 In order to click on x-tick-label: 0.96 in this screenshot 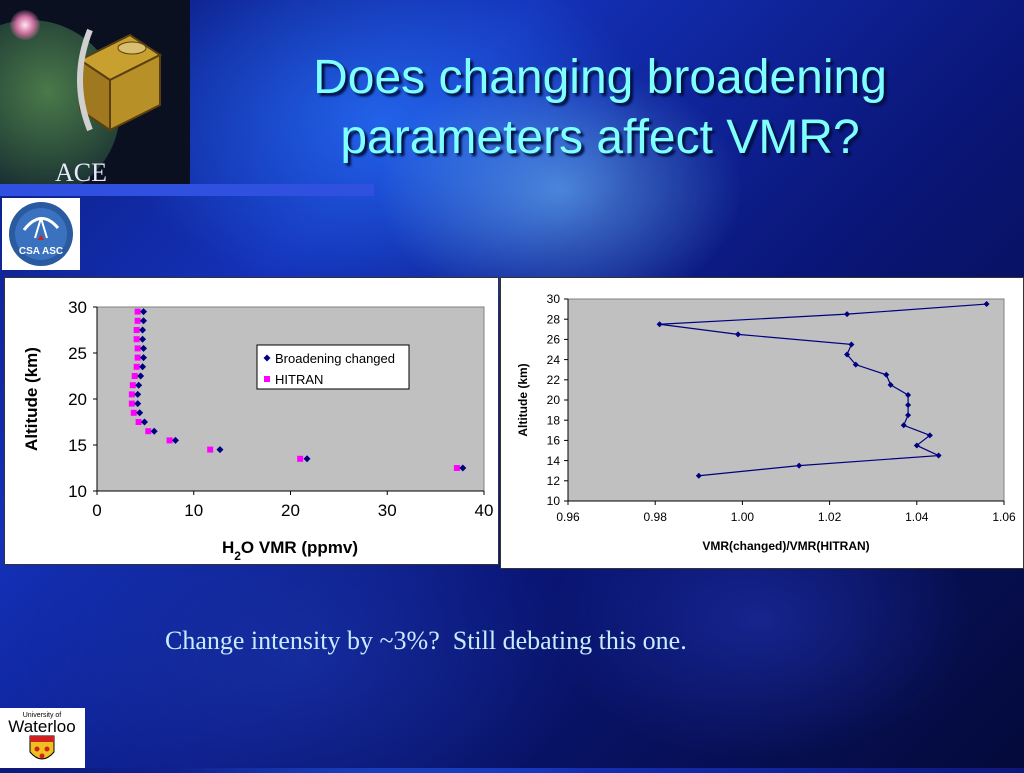, I will do `click(568, 517)`.